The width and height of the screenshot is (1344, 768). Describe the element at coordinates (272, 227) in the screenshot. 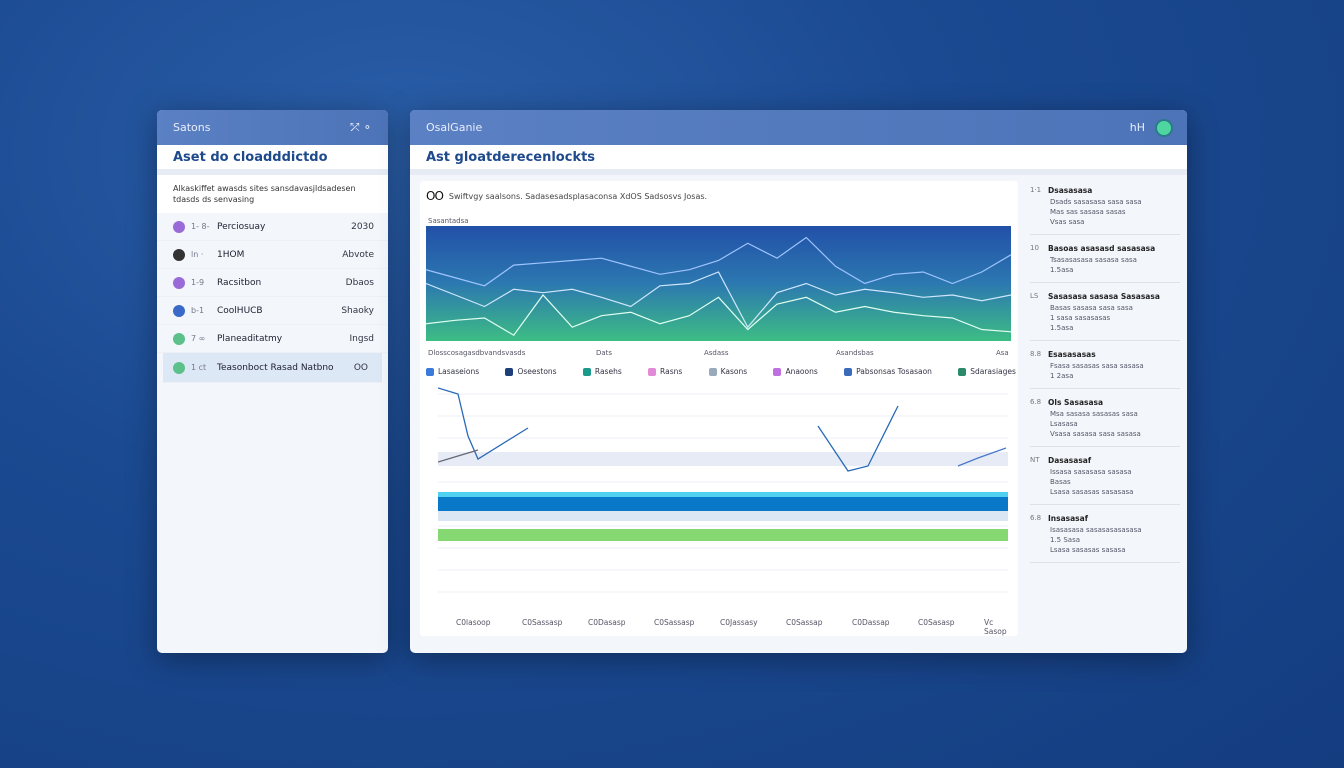

I see `list-item: 1- 8- Perciosuay 2030` at that location.